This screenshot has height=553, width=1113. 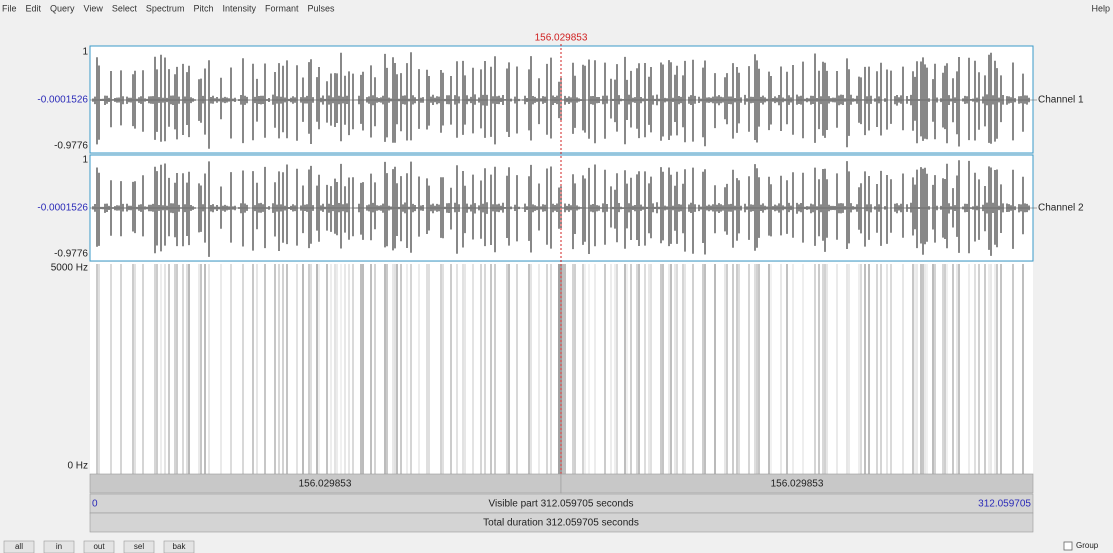 What do you see at coordinates (561, 504) in the screenshot?
I see `visible-label: Visible part 312.059705 seconds` at bounding box center [561, 504].